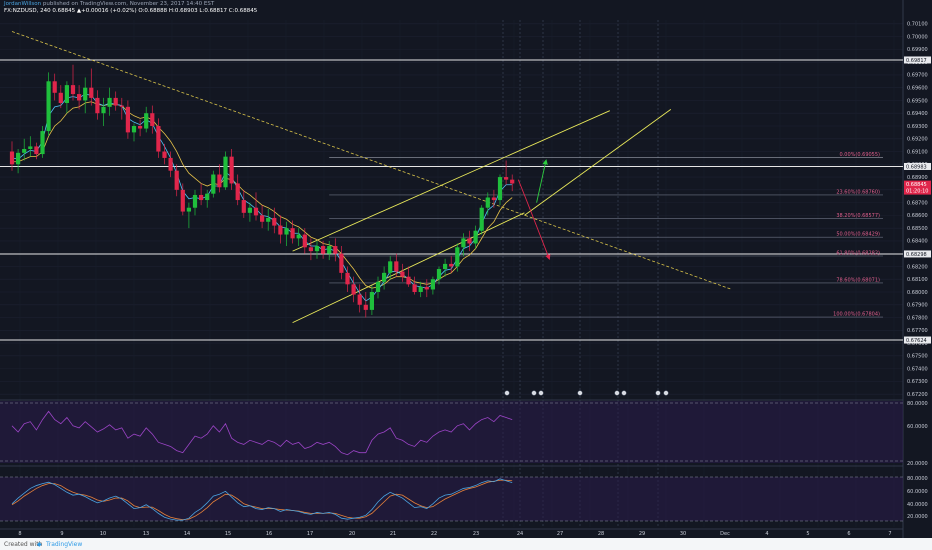 The width and height of the screenshot is (932, 550). What do you see at coordinates (23, 4) in the screenshot?
I see `author-name: JordanWillson` at bounding box center [23, 4].